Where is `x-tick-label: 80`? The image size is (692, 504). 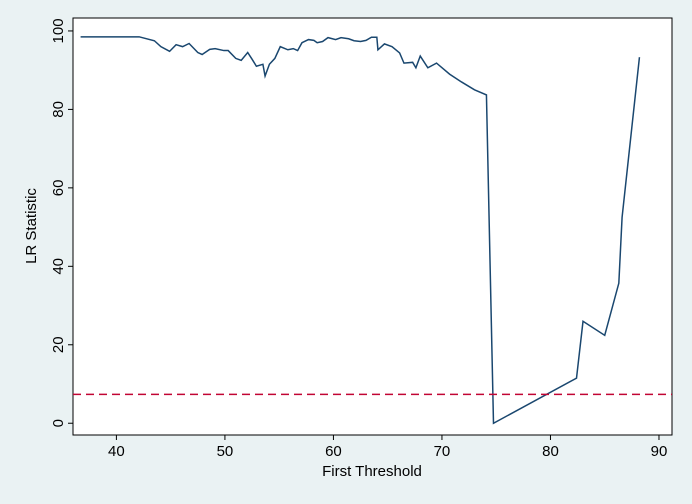 x-tick-label: 80 is located at coordinates (550, 451).